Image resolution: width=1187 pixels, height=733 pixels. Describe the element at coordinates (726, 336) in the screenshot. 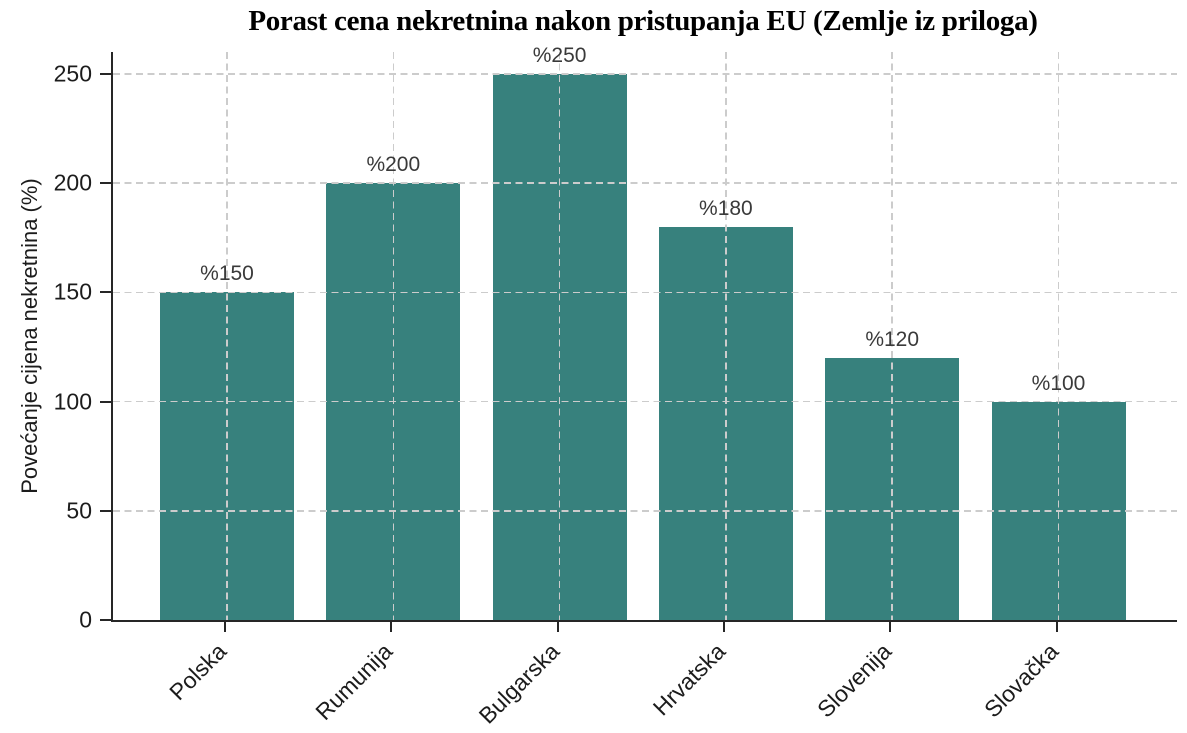

I see `gridline-vertical-hrvatska` at that location.